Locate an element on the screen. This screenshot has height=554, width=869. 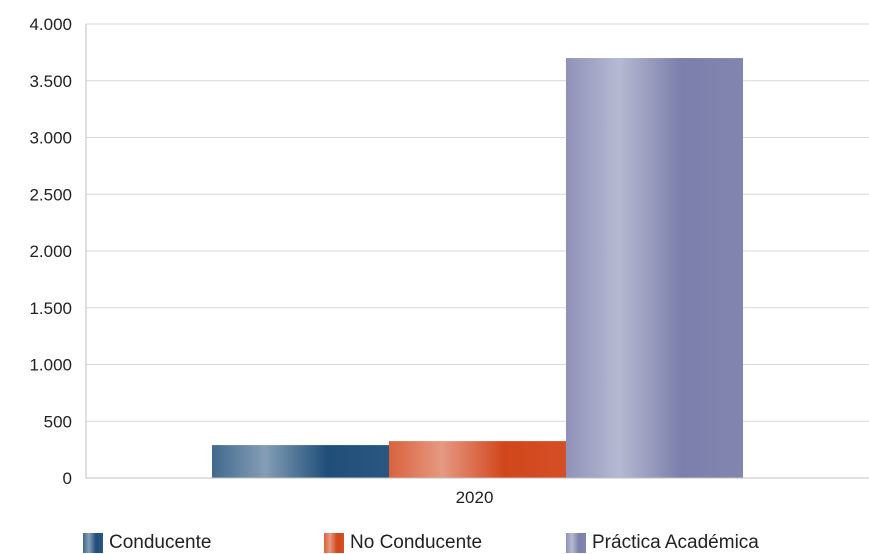
legend-label-practica-academica: Práctica Académica is located at coordinates (675, 542).